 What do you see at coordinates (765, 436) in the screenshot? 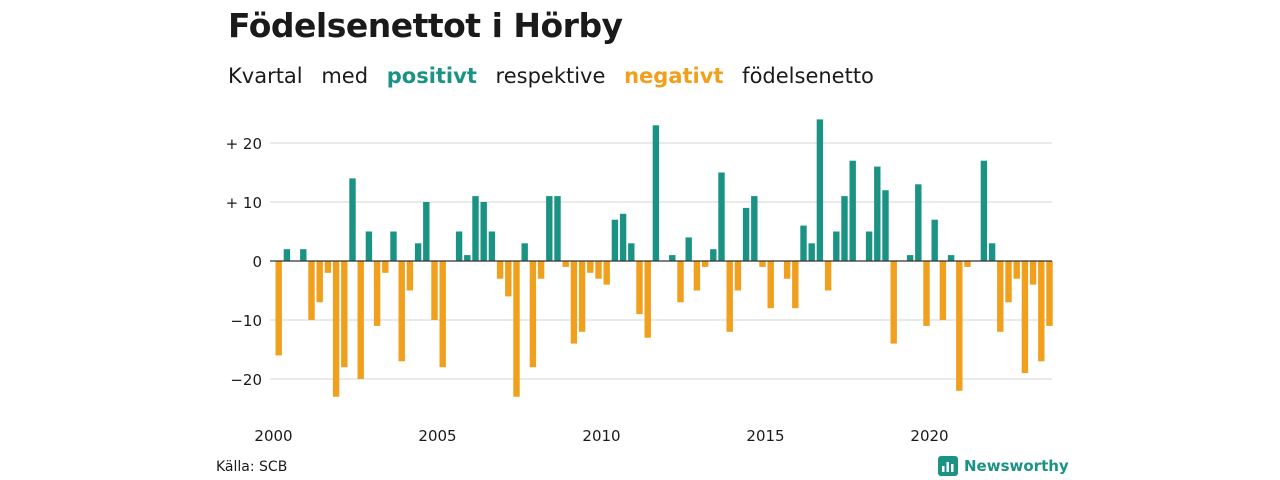
I see `x-tick-label: 2015` at bounding box center [765, 436].